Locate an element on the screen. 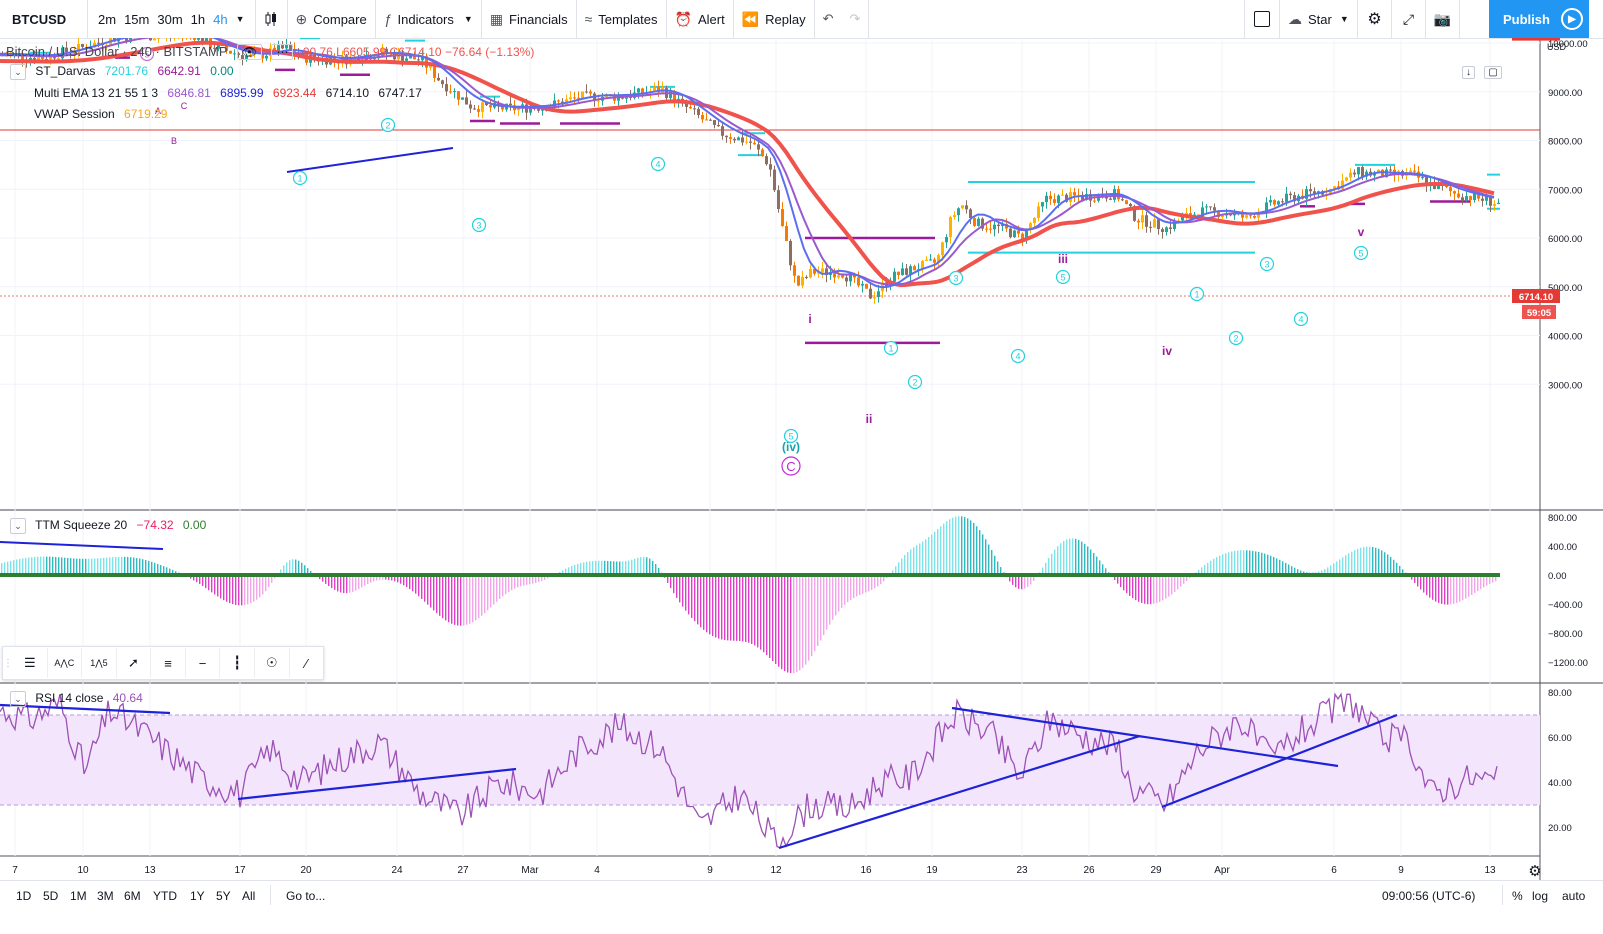 The image size is (1603, 934). ttm-tick: −800.00 is located at coordinates (1565, 634).